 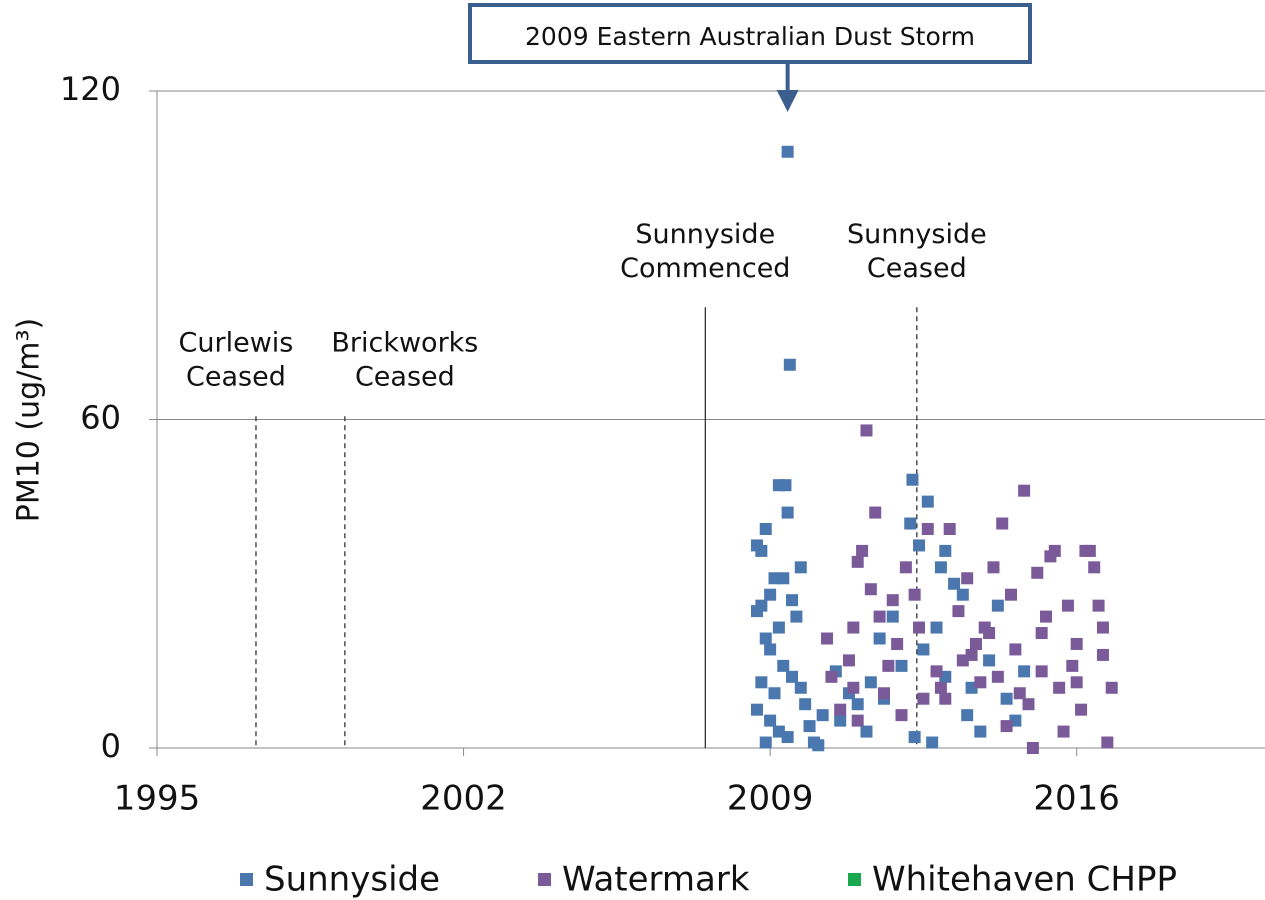 I want to click on event-label: Brickworks, so click(x=404, y=343).